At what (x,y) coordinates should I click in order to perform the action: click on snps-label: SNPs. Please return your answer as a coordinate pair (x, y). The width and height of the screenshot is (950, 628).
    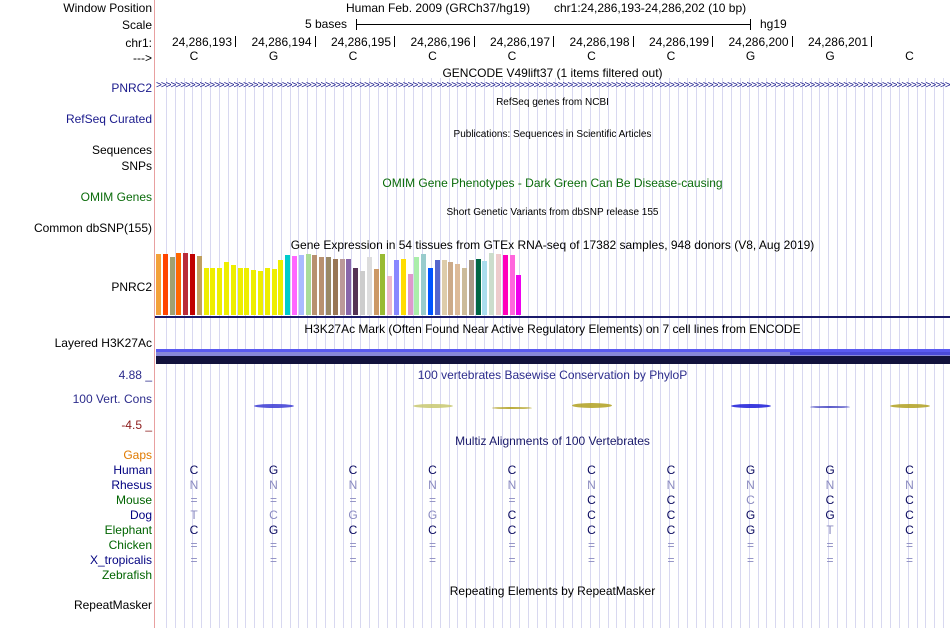
    Looking at the image, I should click on (136, 166).